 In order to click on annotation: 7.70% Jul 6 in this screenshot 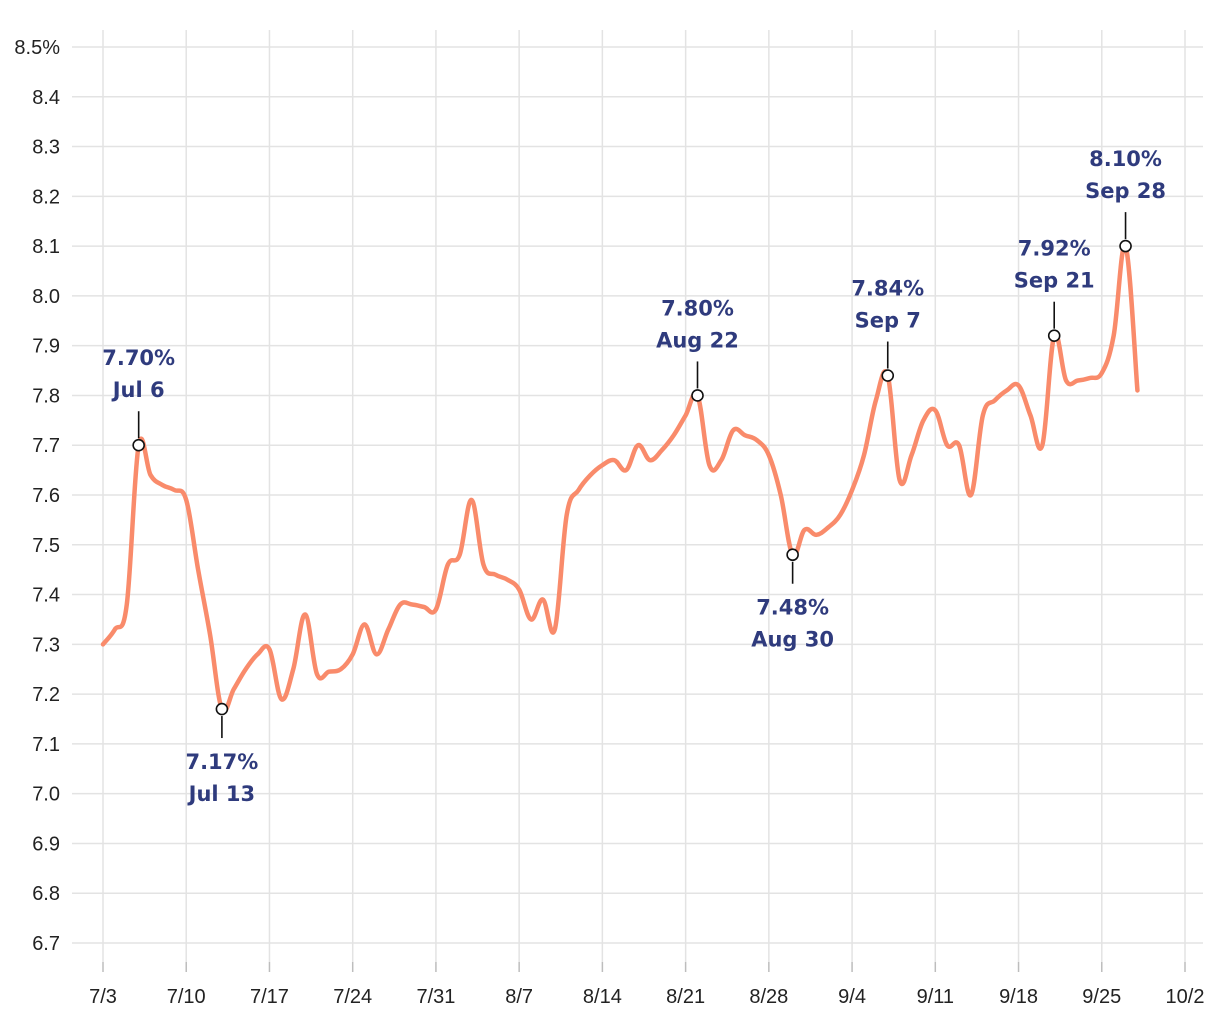, I will do `click(138, 399)`.